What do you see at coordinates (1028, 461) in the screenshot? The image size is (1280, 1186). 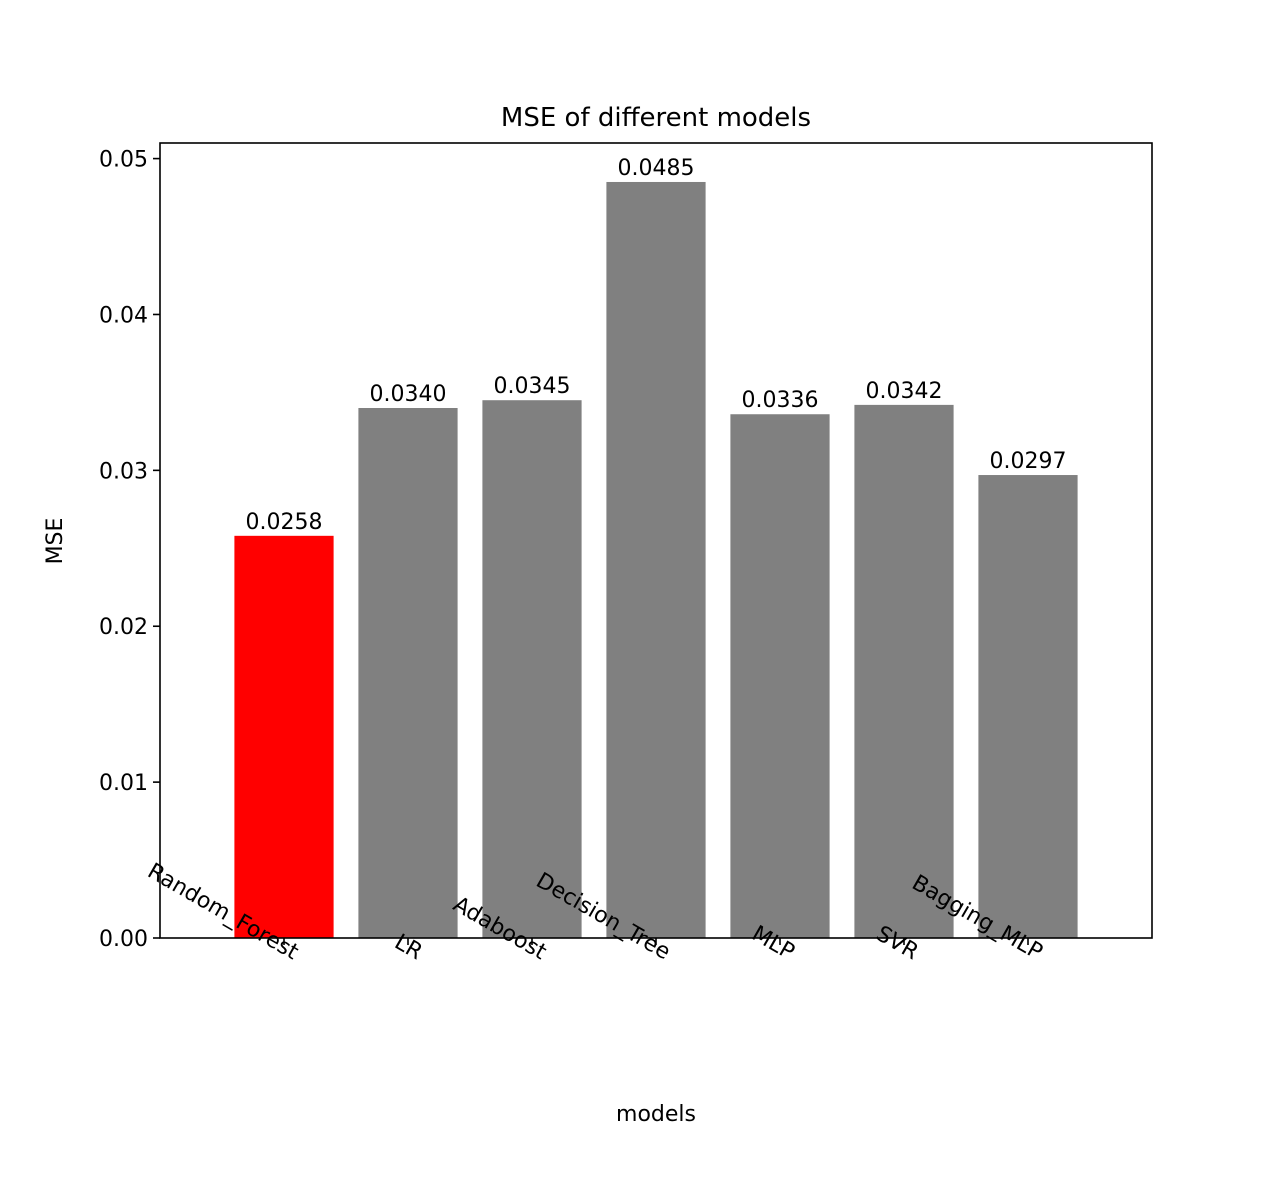 I see `data-label: 0.0297` at bounding box center [1028, 461].